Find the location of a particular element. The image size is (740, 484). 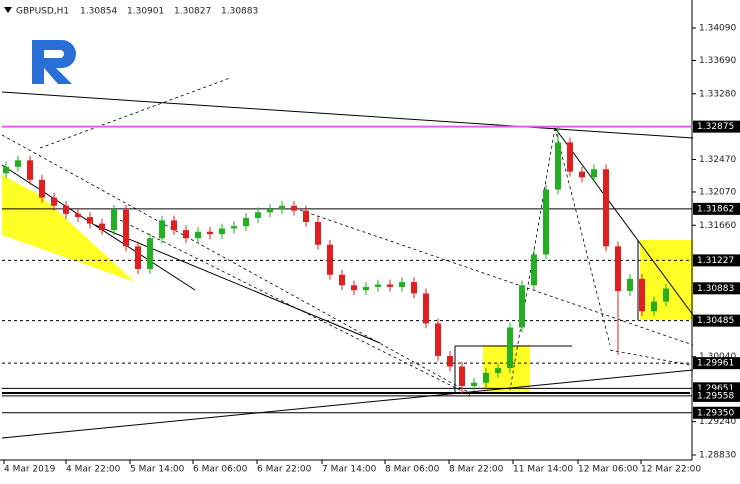

x-tick-label: 4 Mar 22:00 is located at coordinates (93, 470).